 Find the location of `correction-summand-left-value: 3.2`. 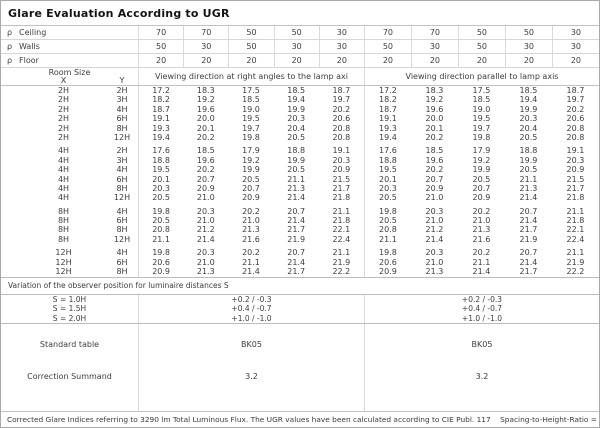

correction-summand-left-value: 3.2 is located at coordinates (251, 376).